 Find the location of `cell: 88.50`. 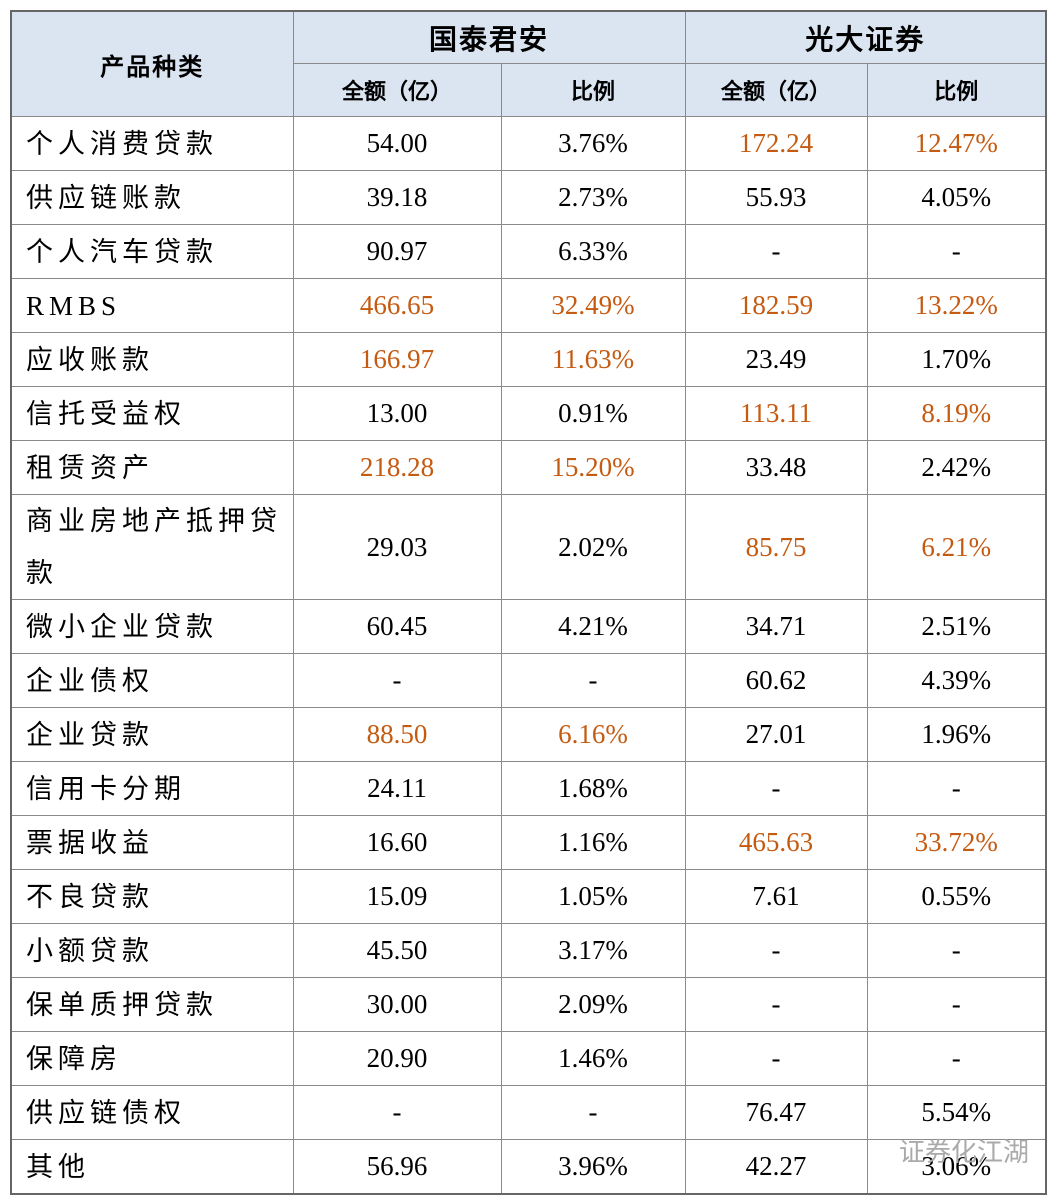

cell: 88.50 is located at coordinates (397, 734).